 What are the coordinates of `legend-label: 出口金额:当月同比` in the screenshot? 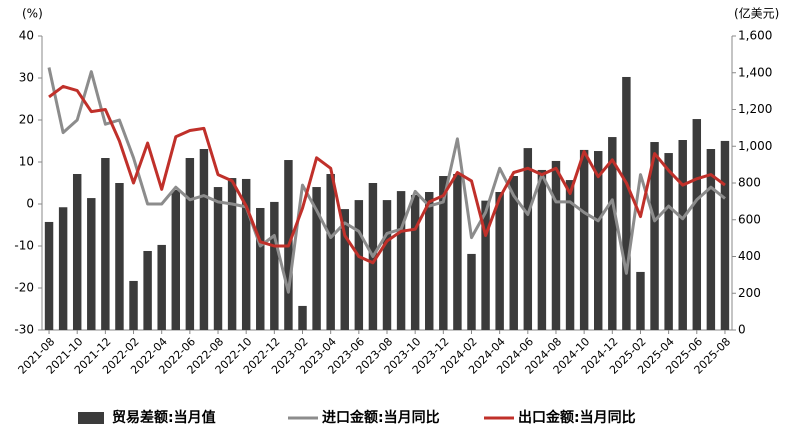 It's located at (577, 417).